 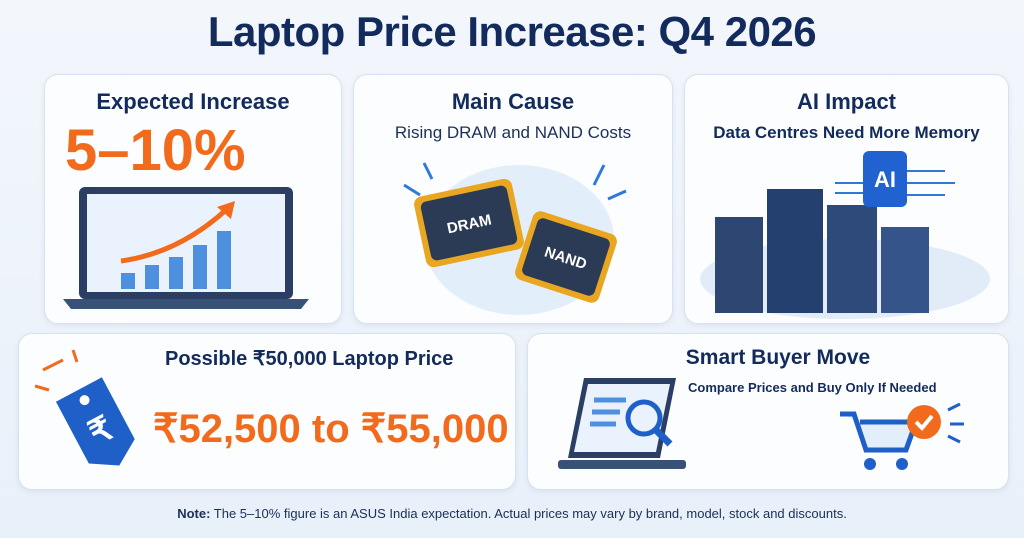 What do you see at coordinates (309, 359) in the screenshot?
I see `card-title: Possible ₹50,000 Laptop Price` at bounding box center [309, 359].